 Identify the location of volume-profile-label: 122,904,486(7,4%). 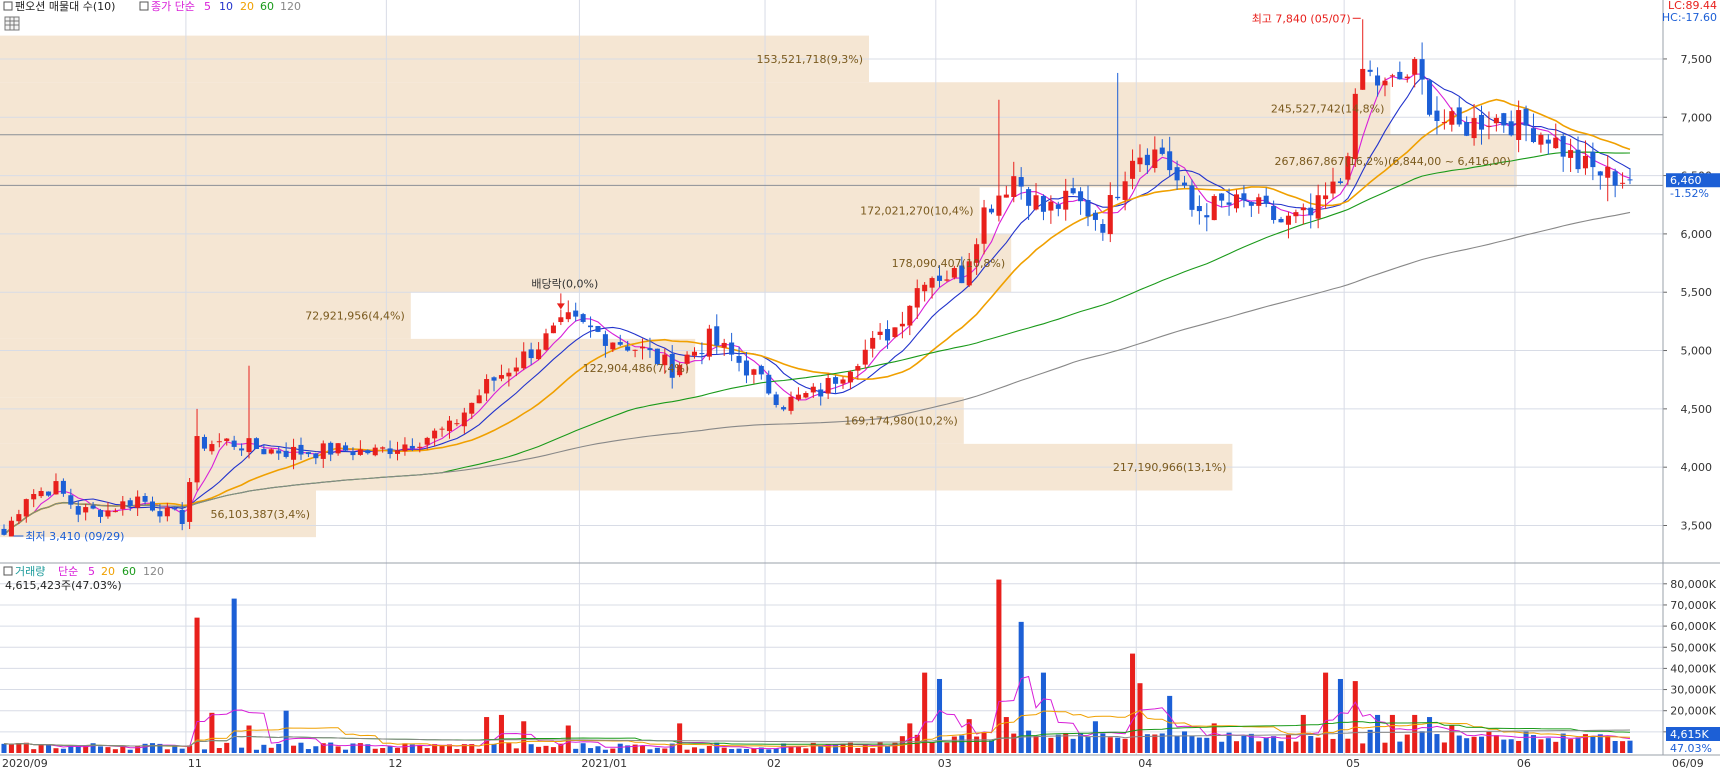
(636, 368).